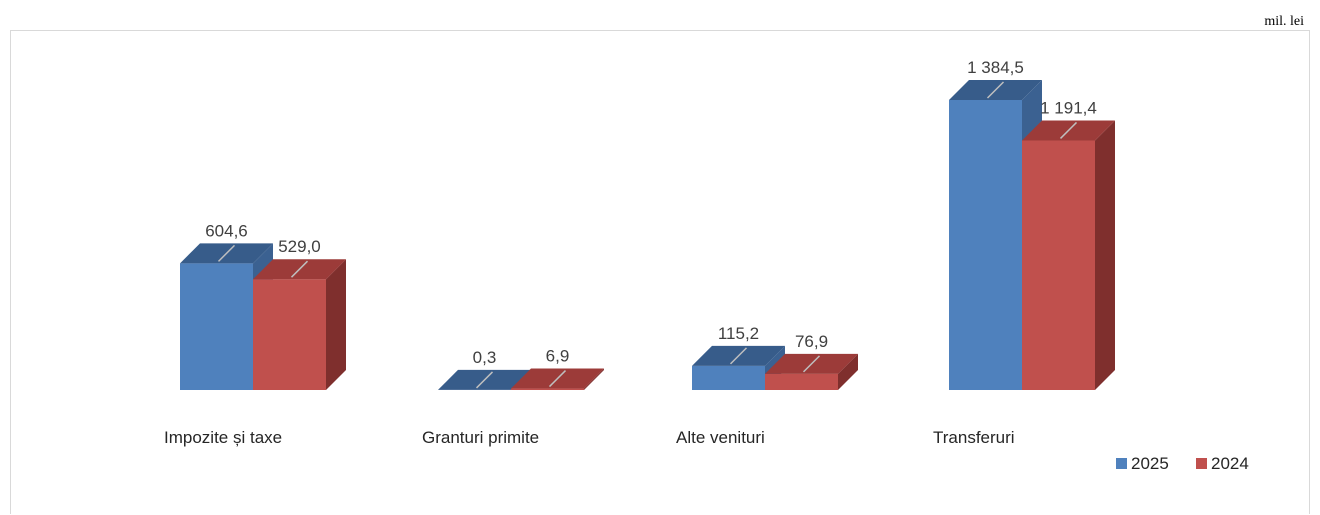 This screenshot has width=1320, height=515. What do you see at coordinates (995, 67) in the screenshot?
I see `data-label-2025-3: 1 384,5` at bounding box center [995, 67].